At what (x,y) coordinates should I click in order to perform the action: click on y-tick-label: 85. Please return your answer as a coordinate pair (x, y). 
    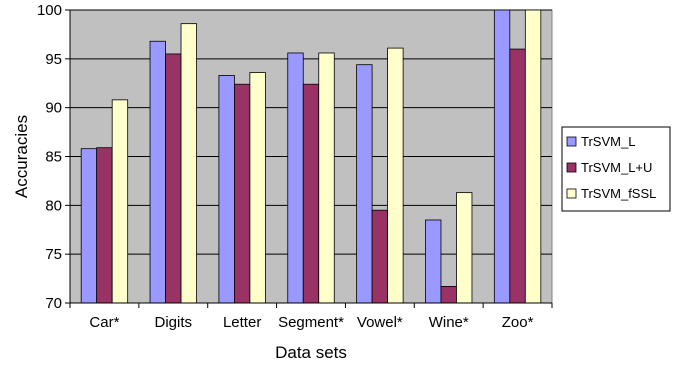
    Looking at the image, I should click on (53, 157).